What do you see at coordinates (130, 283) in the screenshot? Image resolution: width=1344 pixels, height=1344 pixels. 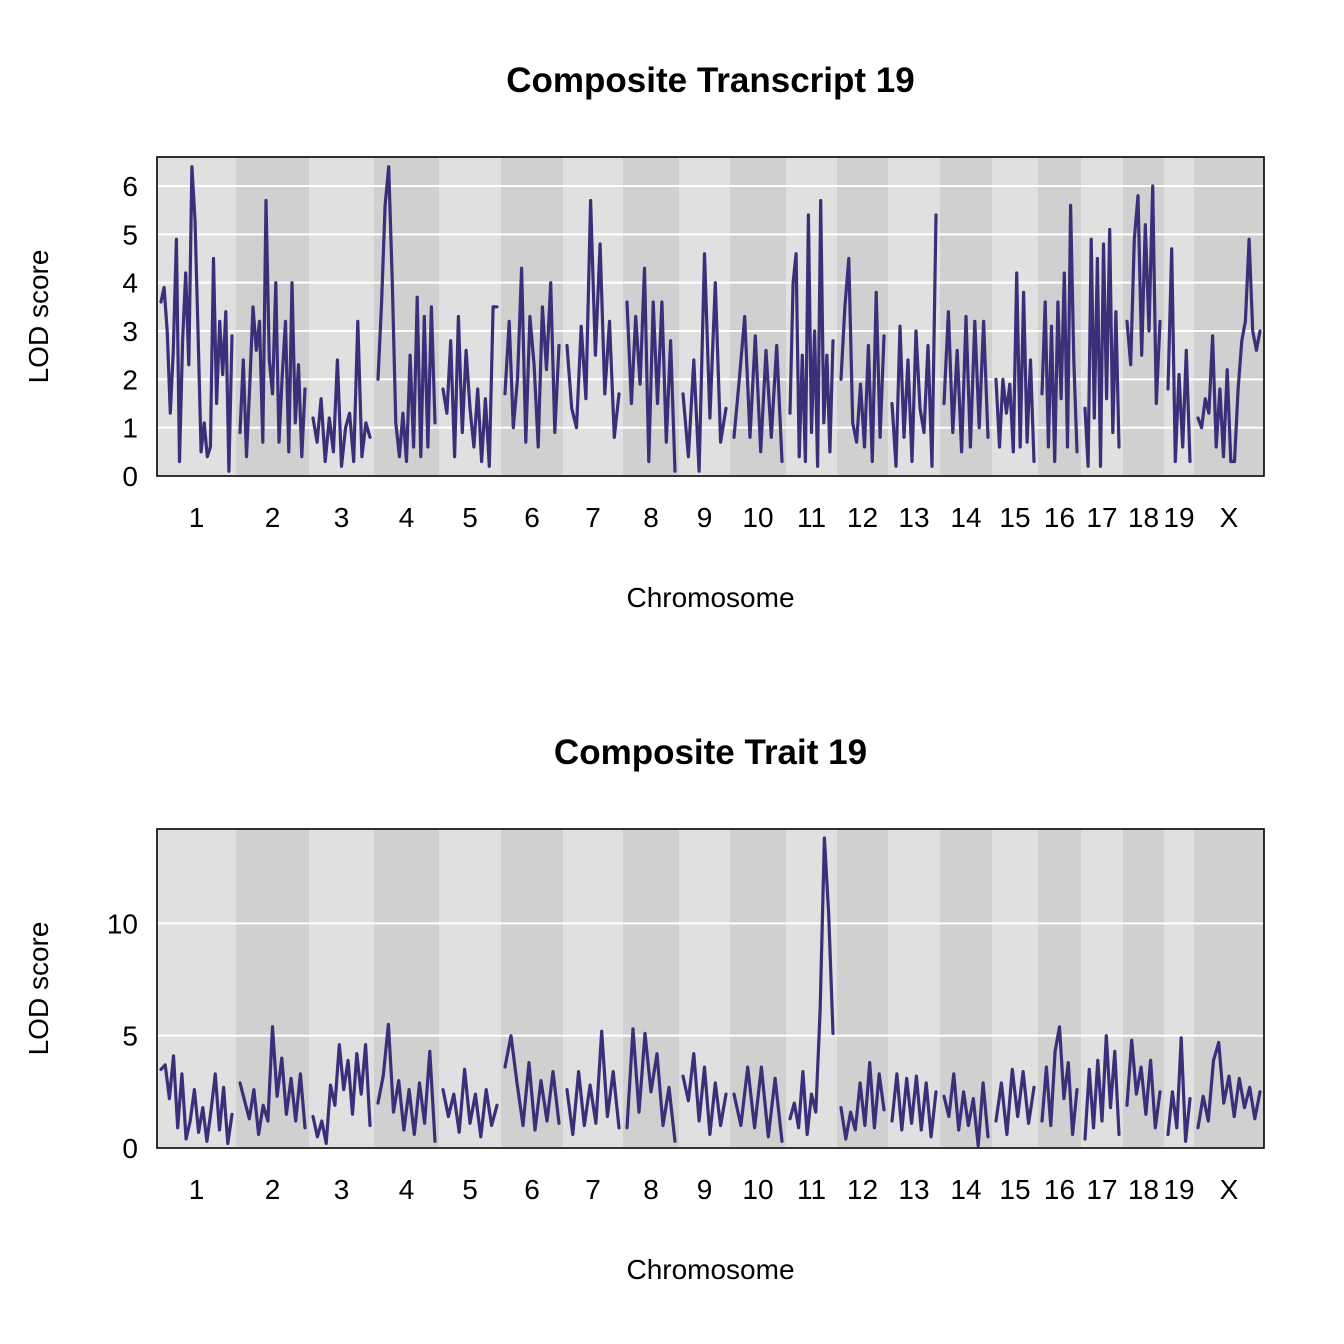 I see `y-tick-label: 4` at bounding box center [130, 283].